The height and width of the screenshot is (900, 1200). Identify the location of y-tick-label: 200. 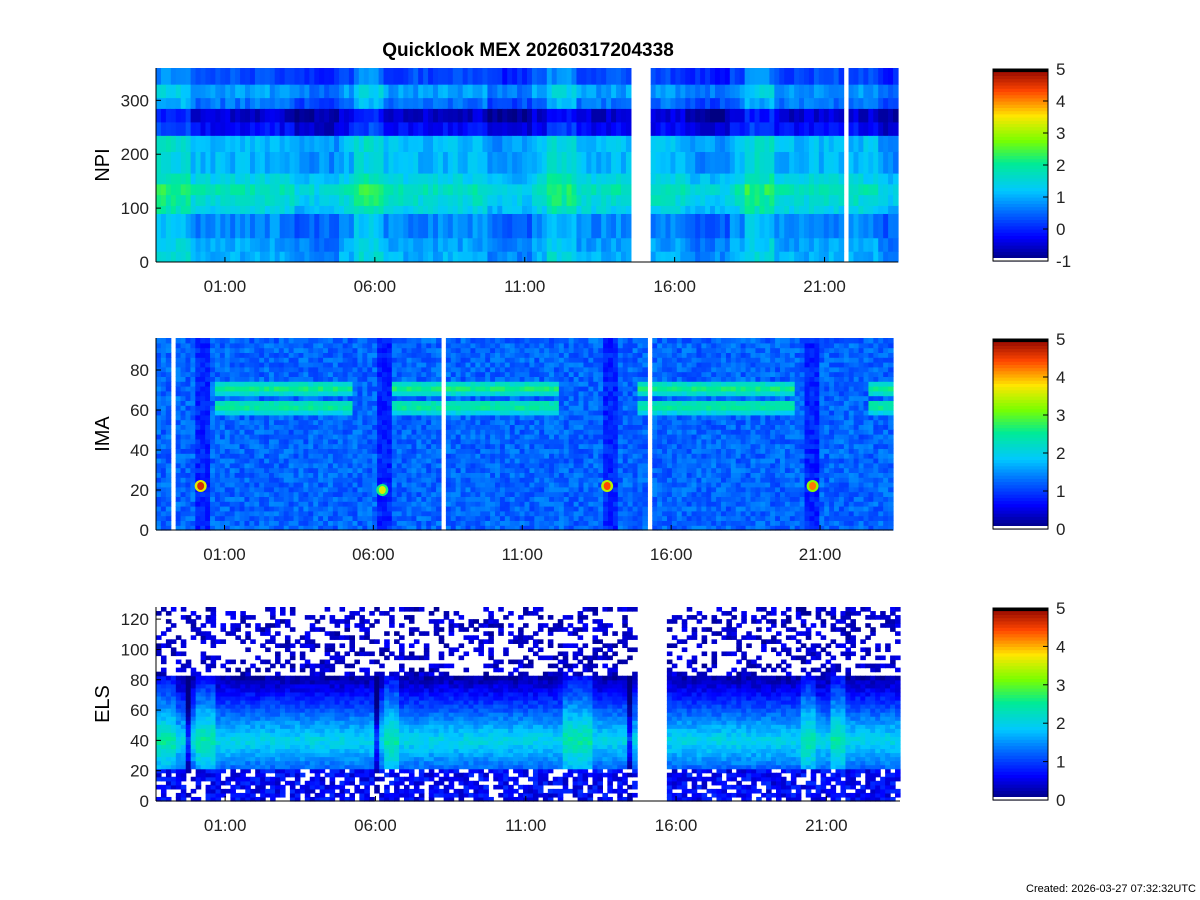
(135, 154).